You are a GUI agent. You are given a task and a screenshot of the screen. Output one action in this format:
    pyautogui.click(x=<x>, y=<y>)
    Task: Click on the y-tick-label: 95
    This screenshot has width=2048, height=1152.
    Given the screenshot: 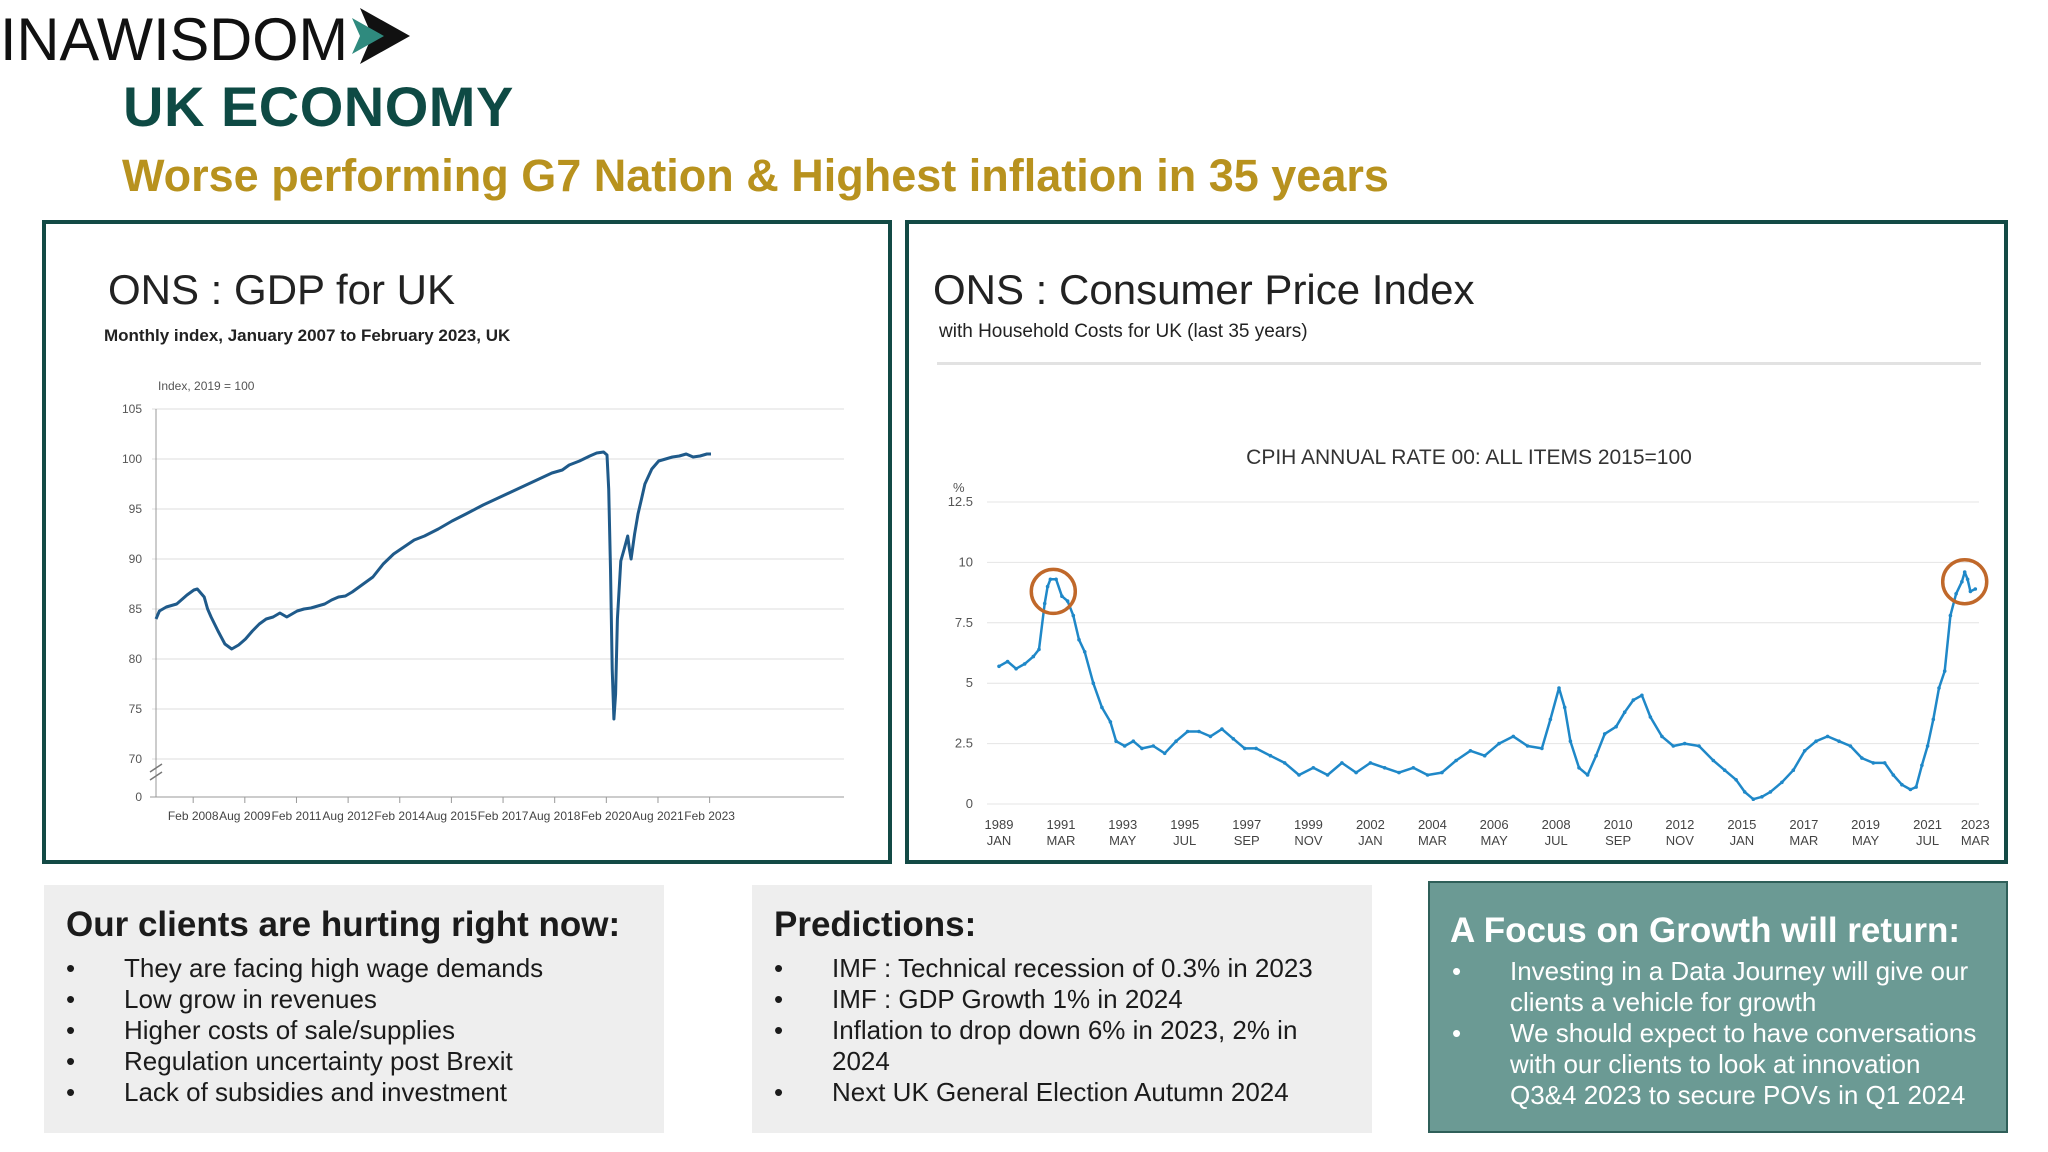 What is the action you would take?
    pyautogui.click(x=136, y=509)
    